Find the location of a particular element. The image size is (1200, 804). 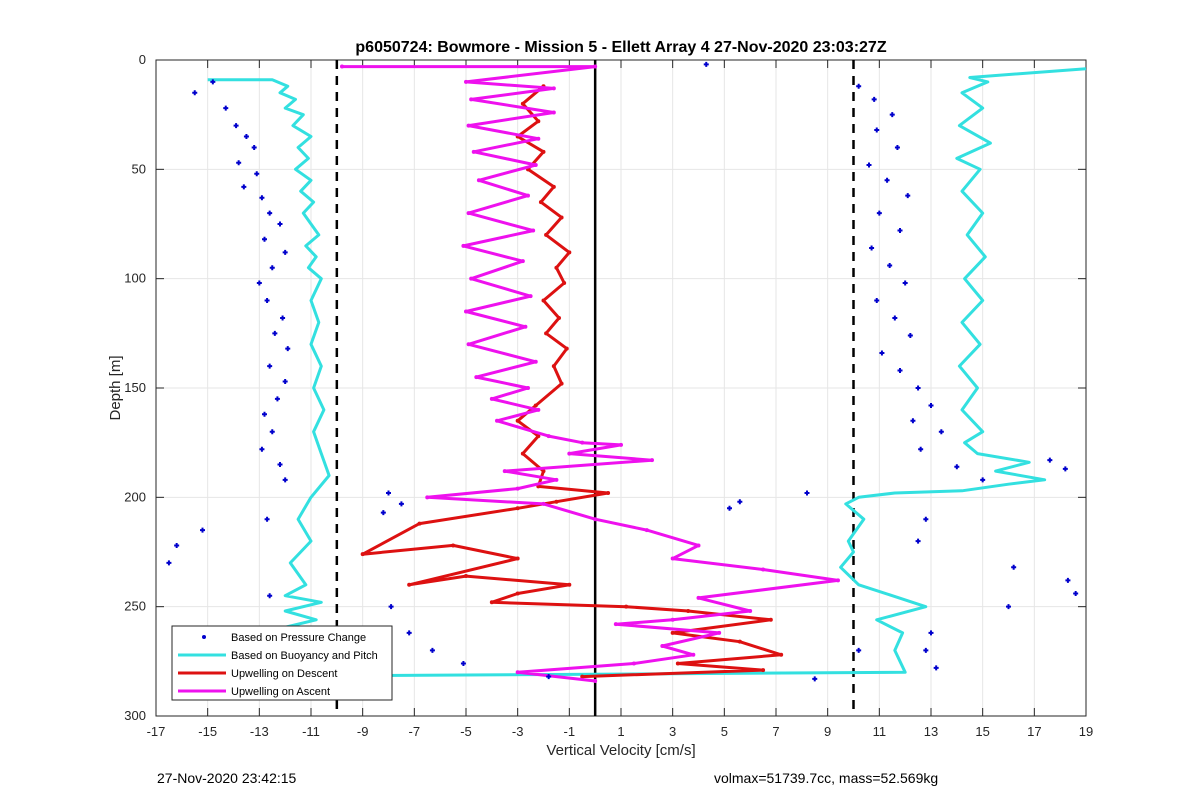

x-tick-label: 19 is located at coordinates (1086, 731).